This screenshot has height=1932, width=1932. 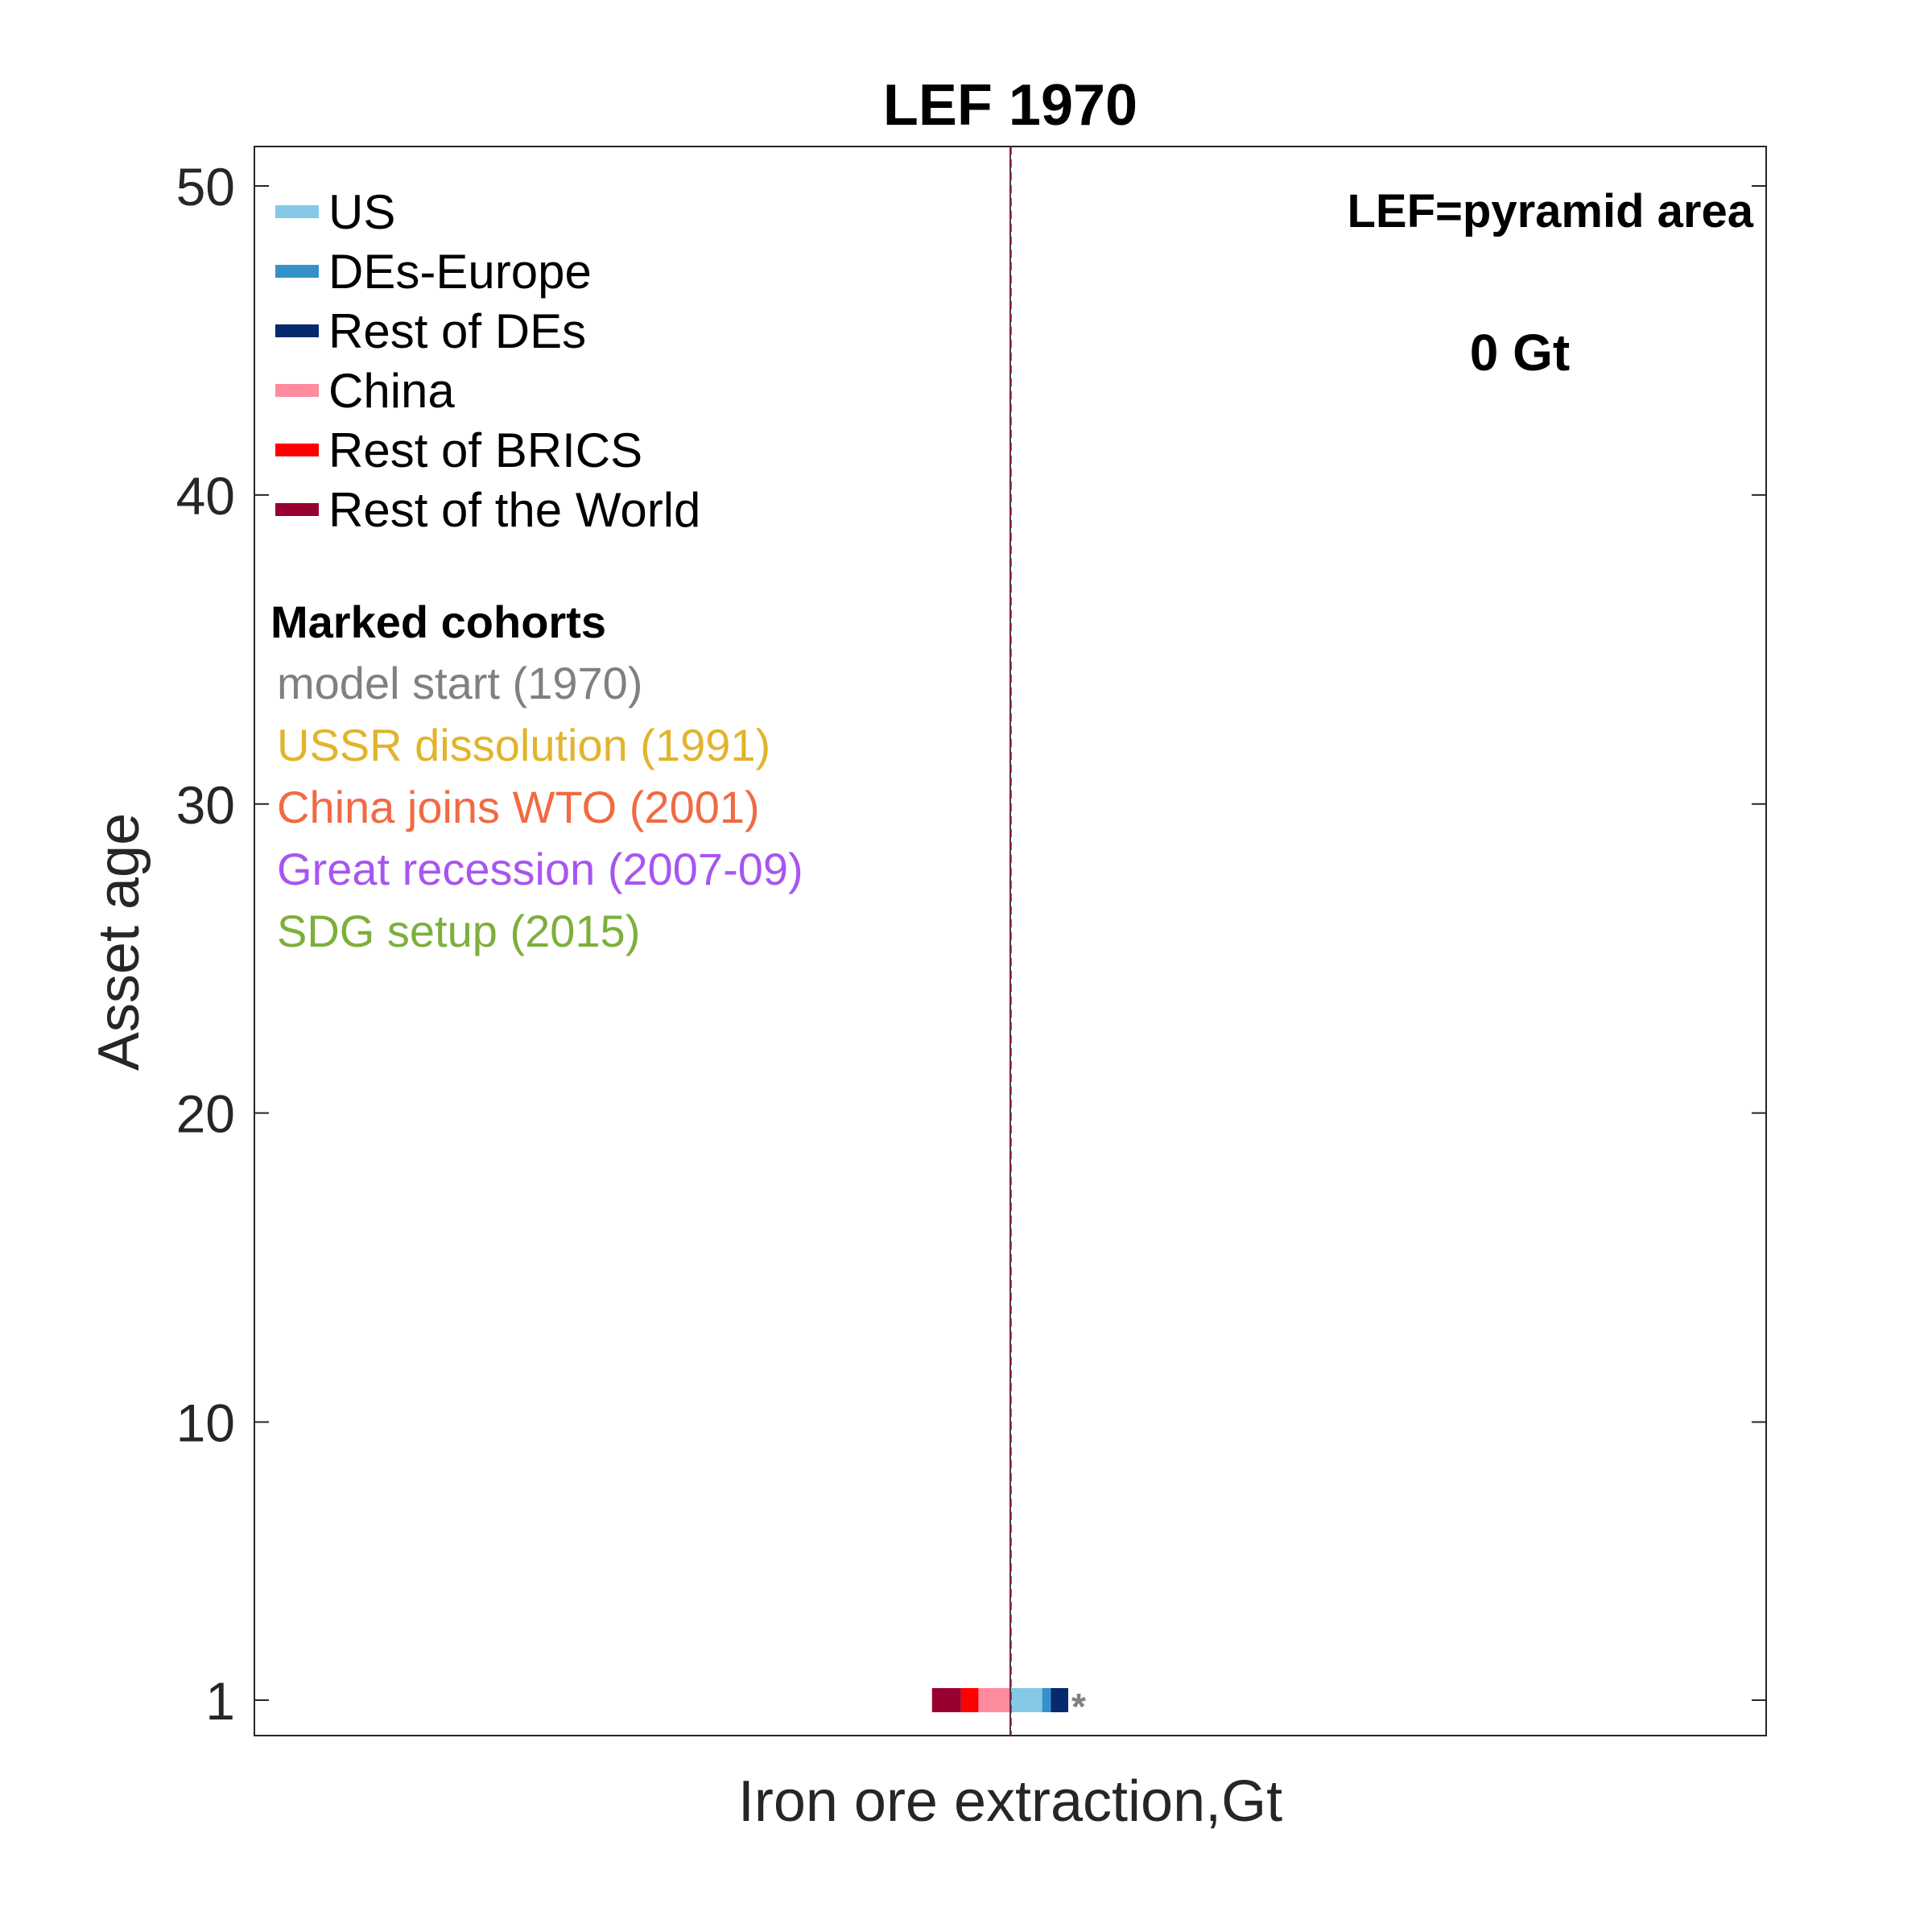 What do you see at coordinates (1010, 106) in the screenshot?
I see `chart-title: LEF 1970` at bounding box center [1010, 106].